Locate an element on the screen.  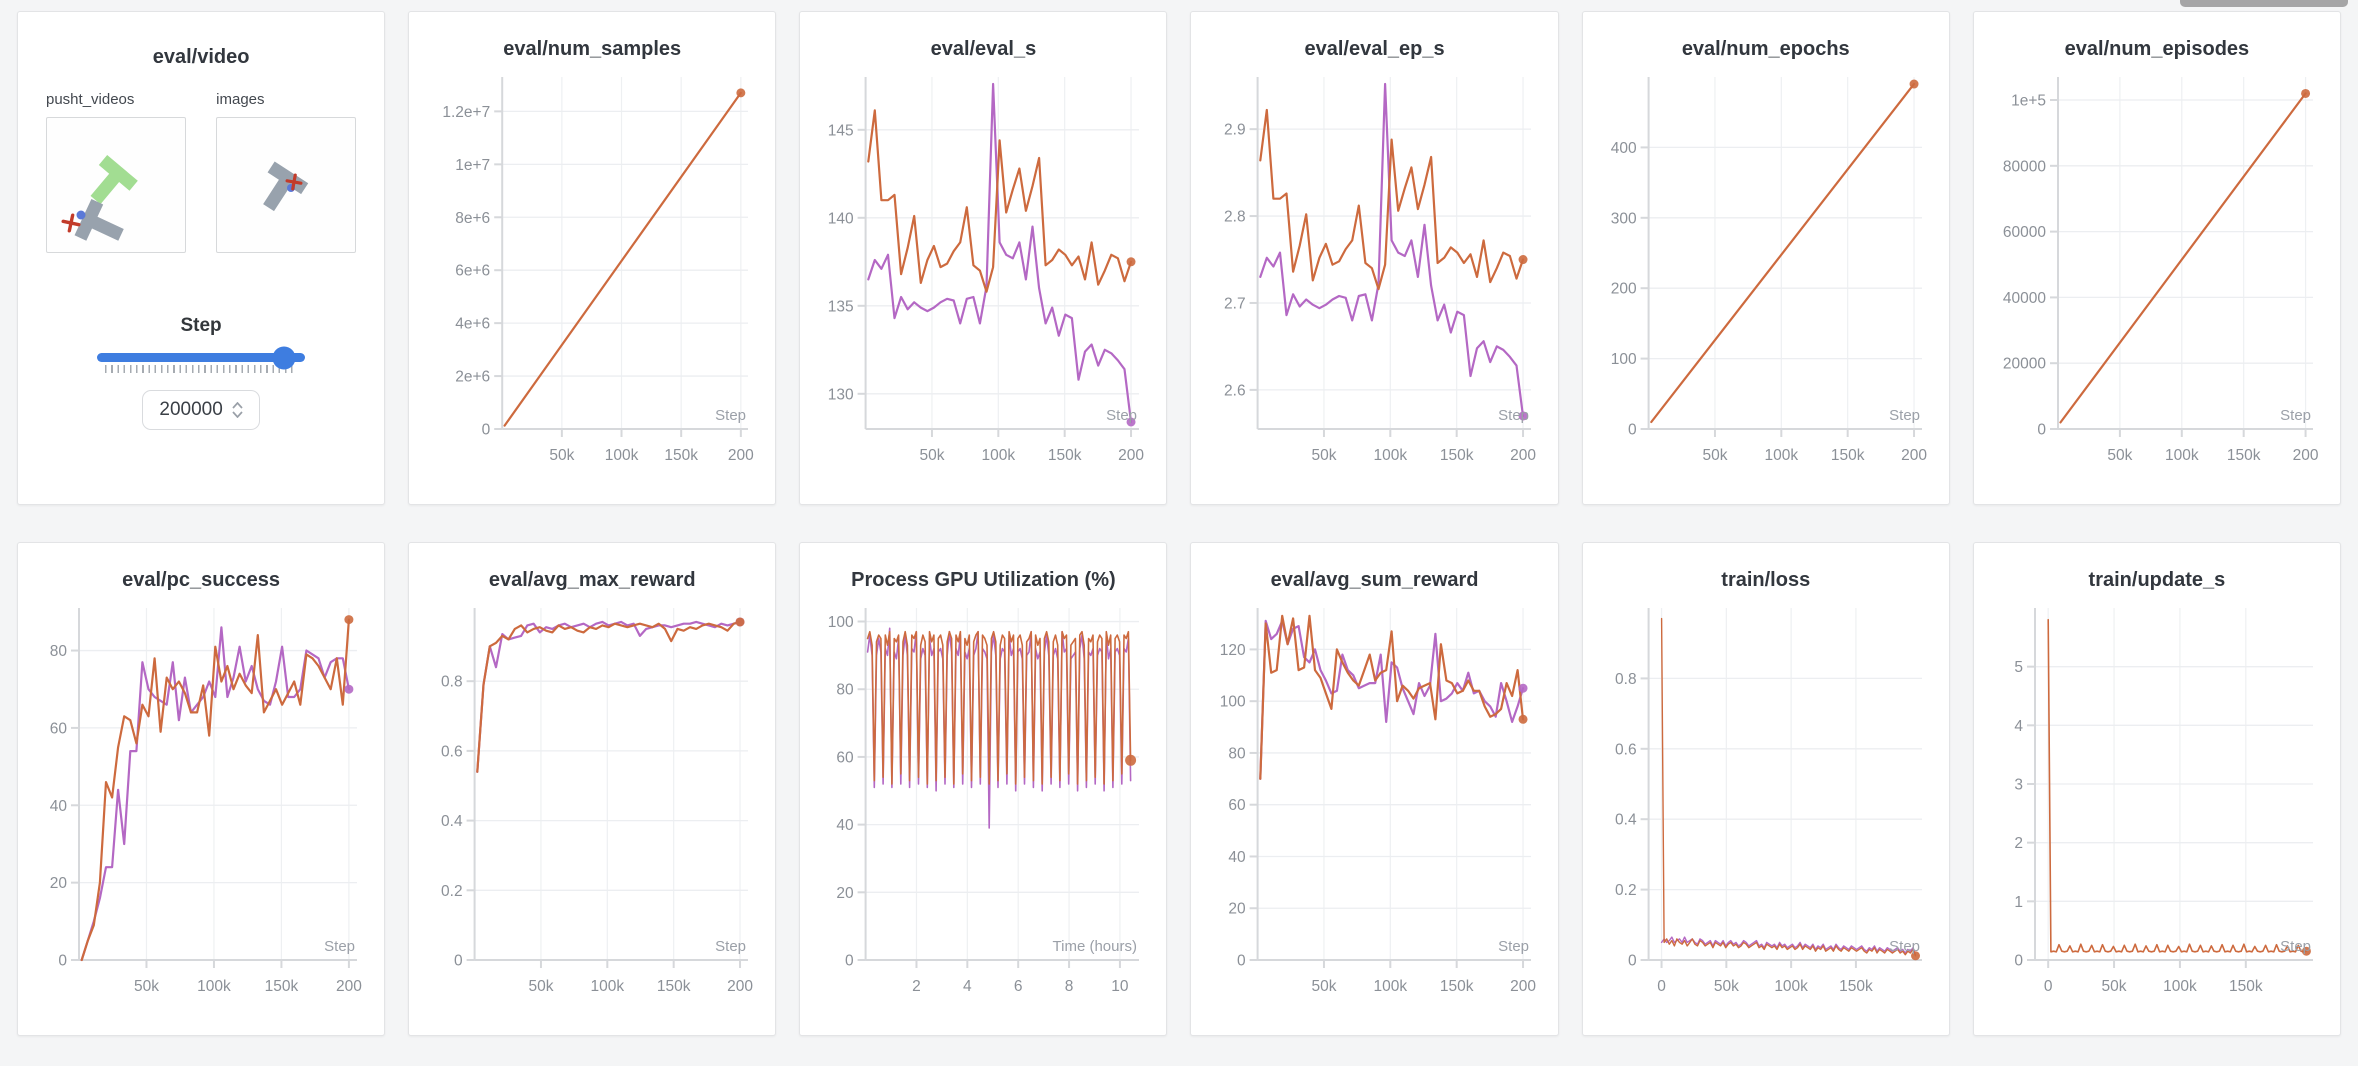
chart-title: Process GPU Utilization (%) is located at coordinates (983, 580).